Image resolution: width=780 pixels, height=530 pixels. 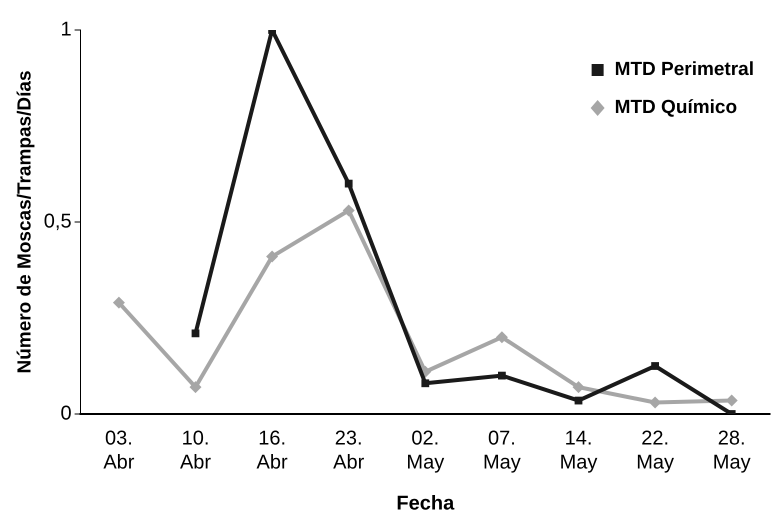 I want to click on legend-label: MTD Químico, so click(x=676, y=107).